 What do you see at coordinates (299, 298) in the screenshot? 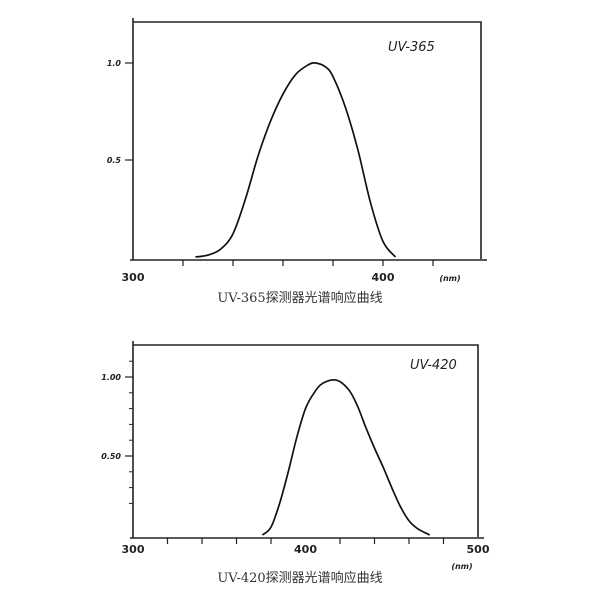
I see `chart-caption: UV-365探测器光谱响应曲线` at bounding box center [299, 298].